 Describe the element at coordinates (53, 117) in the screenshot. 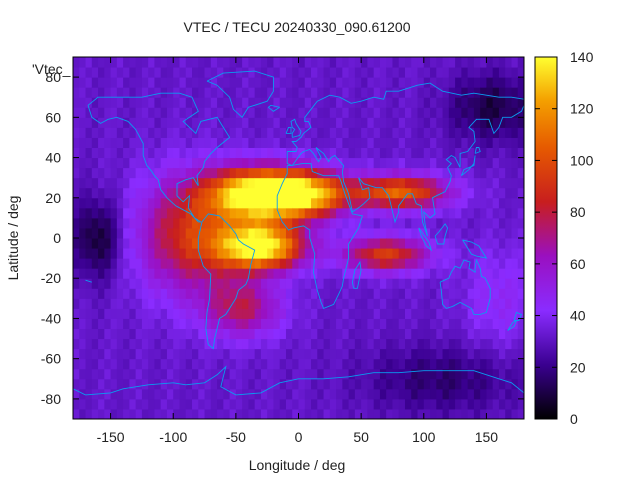

I see `y-tick-label: 60` at that location.